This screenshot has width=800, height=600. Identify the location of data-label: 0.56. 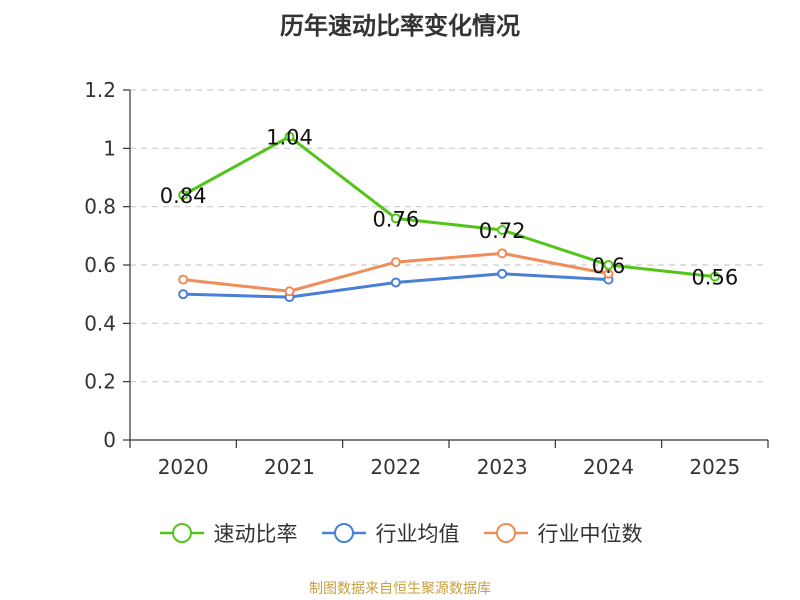
(714, 278).